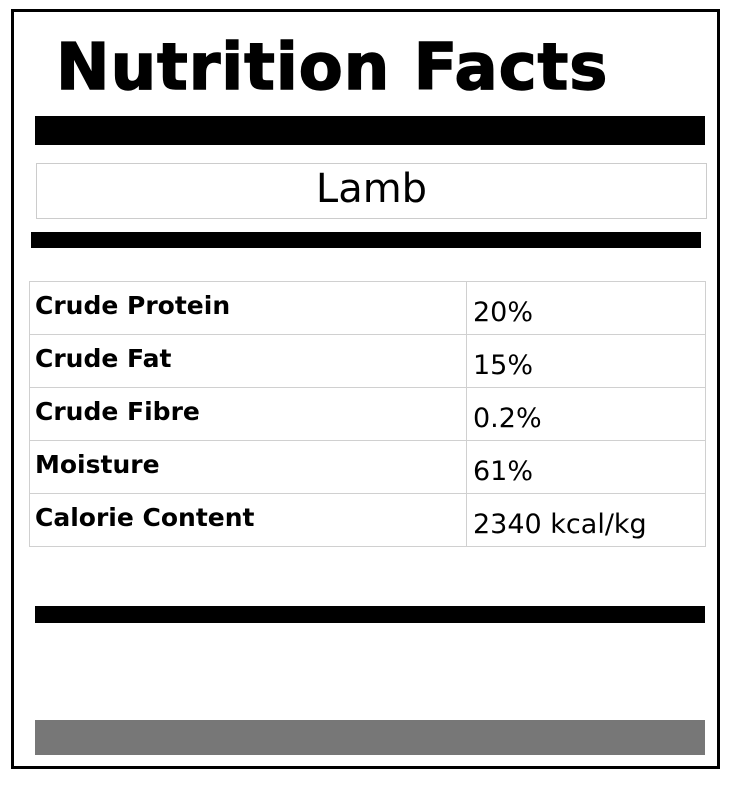 This screenshot has height=790, width=732. What do you see at coordinates (332, 68) in the screenshot?
I see `label-title: Nutrition Facts` at bounding box center [332, 68].